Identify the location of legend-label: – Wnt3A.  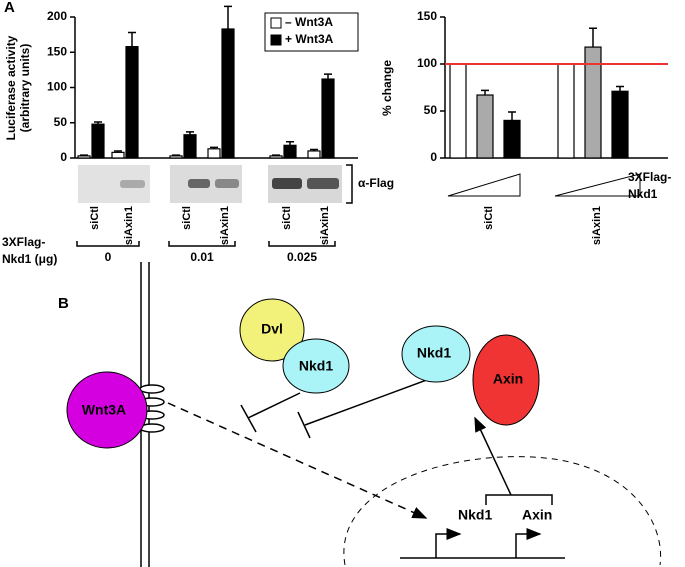
(309, 22).